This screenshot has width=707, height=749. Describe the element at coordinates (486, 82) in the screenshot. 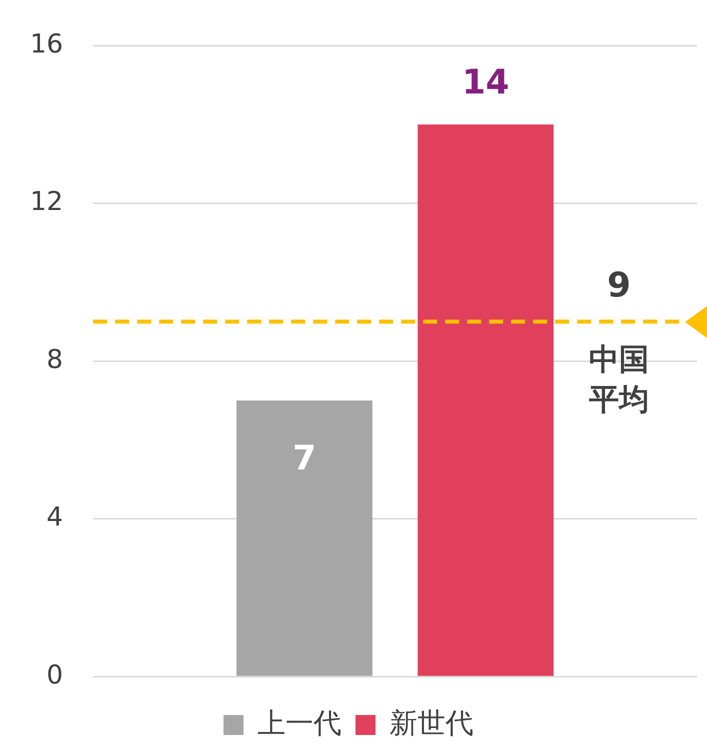

I see `data-label: 14` at that location.